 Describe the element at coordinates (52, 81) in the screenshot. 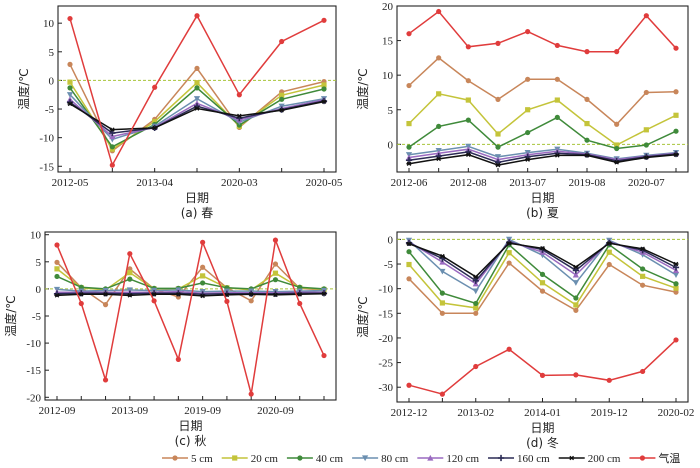

I see `y-tick-label: 0` at that location.